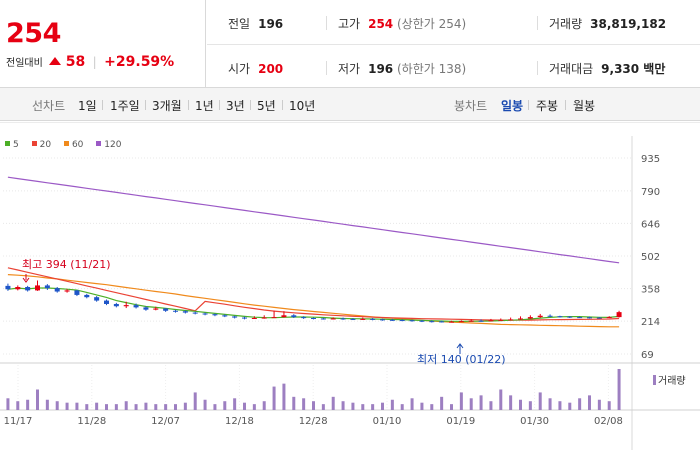 Image resolution: width=700 pixels, height=450 pixels. Describe the element at coordinates (204, 106) in the screenshot. I see `tab-line-1y: 1년` at that location.